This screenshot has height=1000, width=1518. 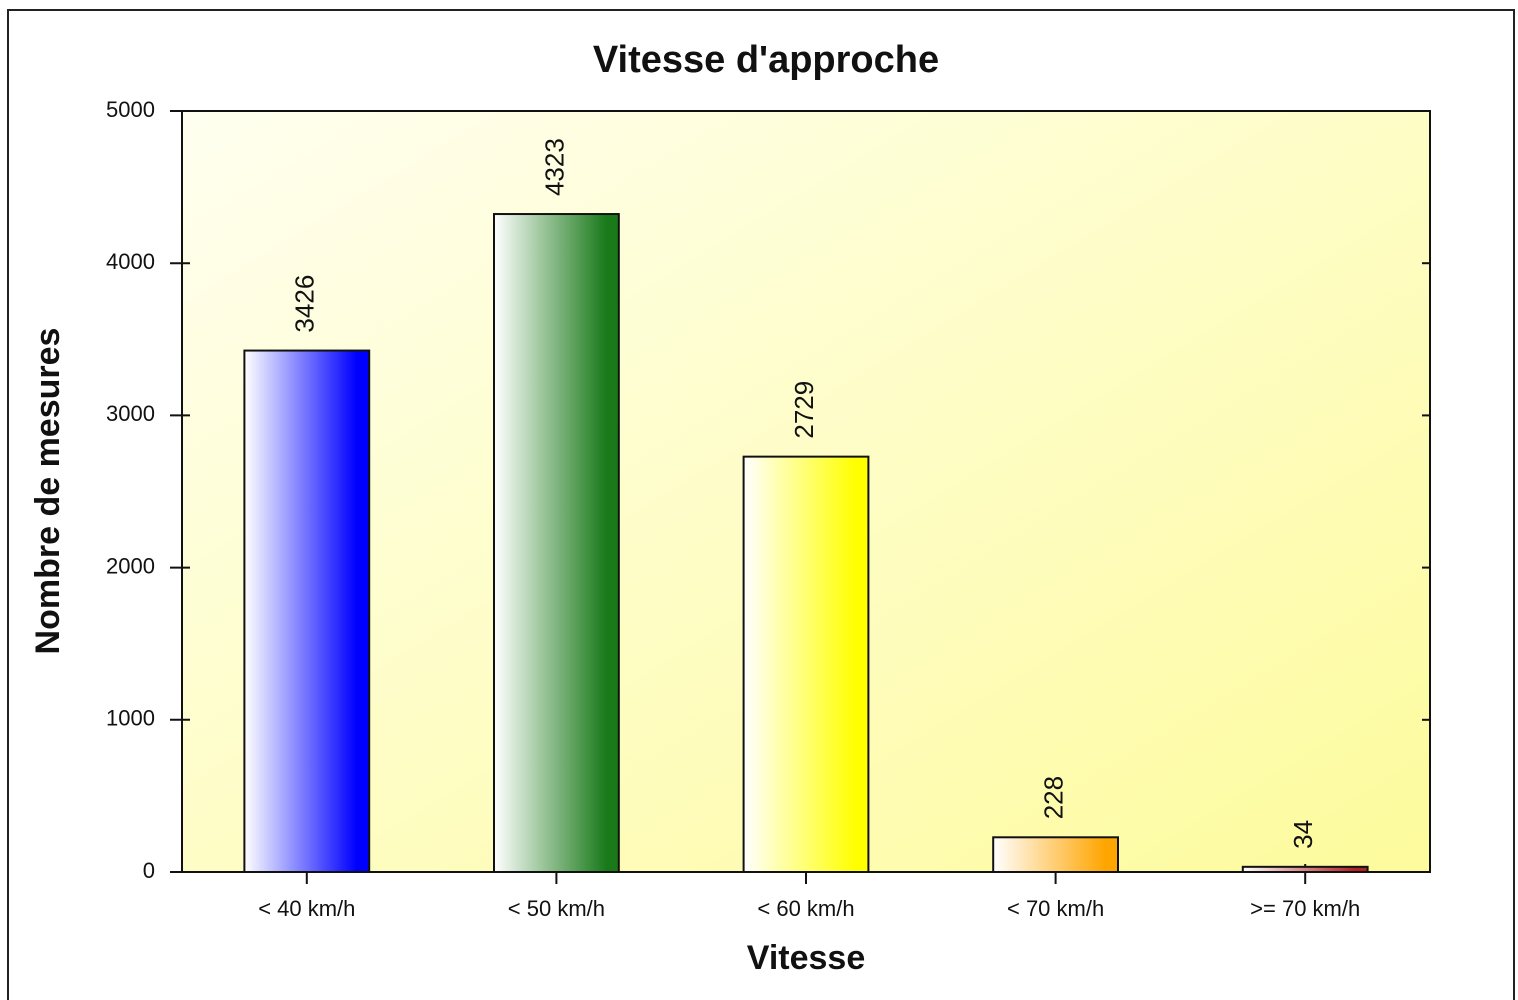 What do you see at coordinates (1303, 834) in the screenshot?
I see `value-label: 34` at bounding box center [1303, 834].